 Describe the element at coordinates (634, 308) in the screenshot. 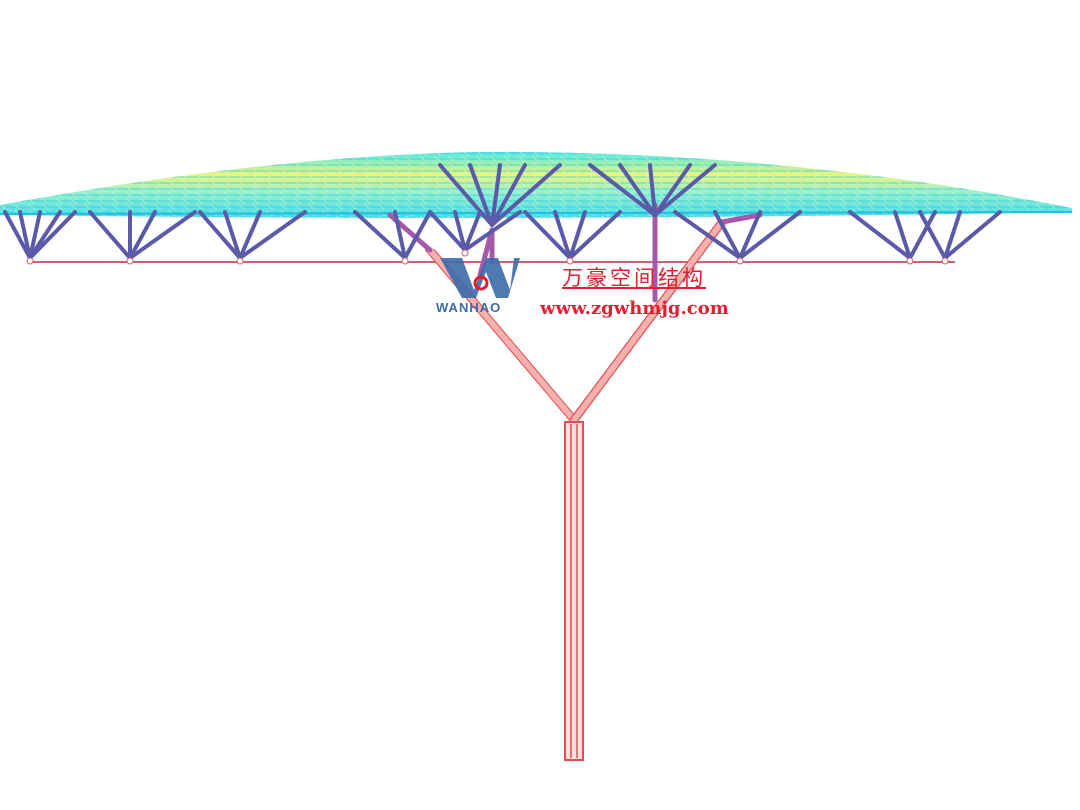

I see `watermark-url: www.zgwhmjg.com` at that location.